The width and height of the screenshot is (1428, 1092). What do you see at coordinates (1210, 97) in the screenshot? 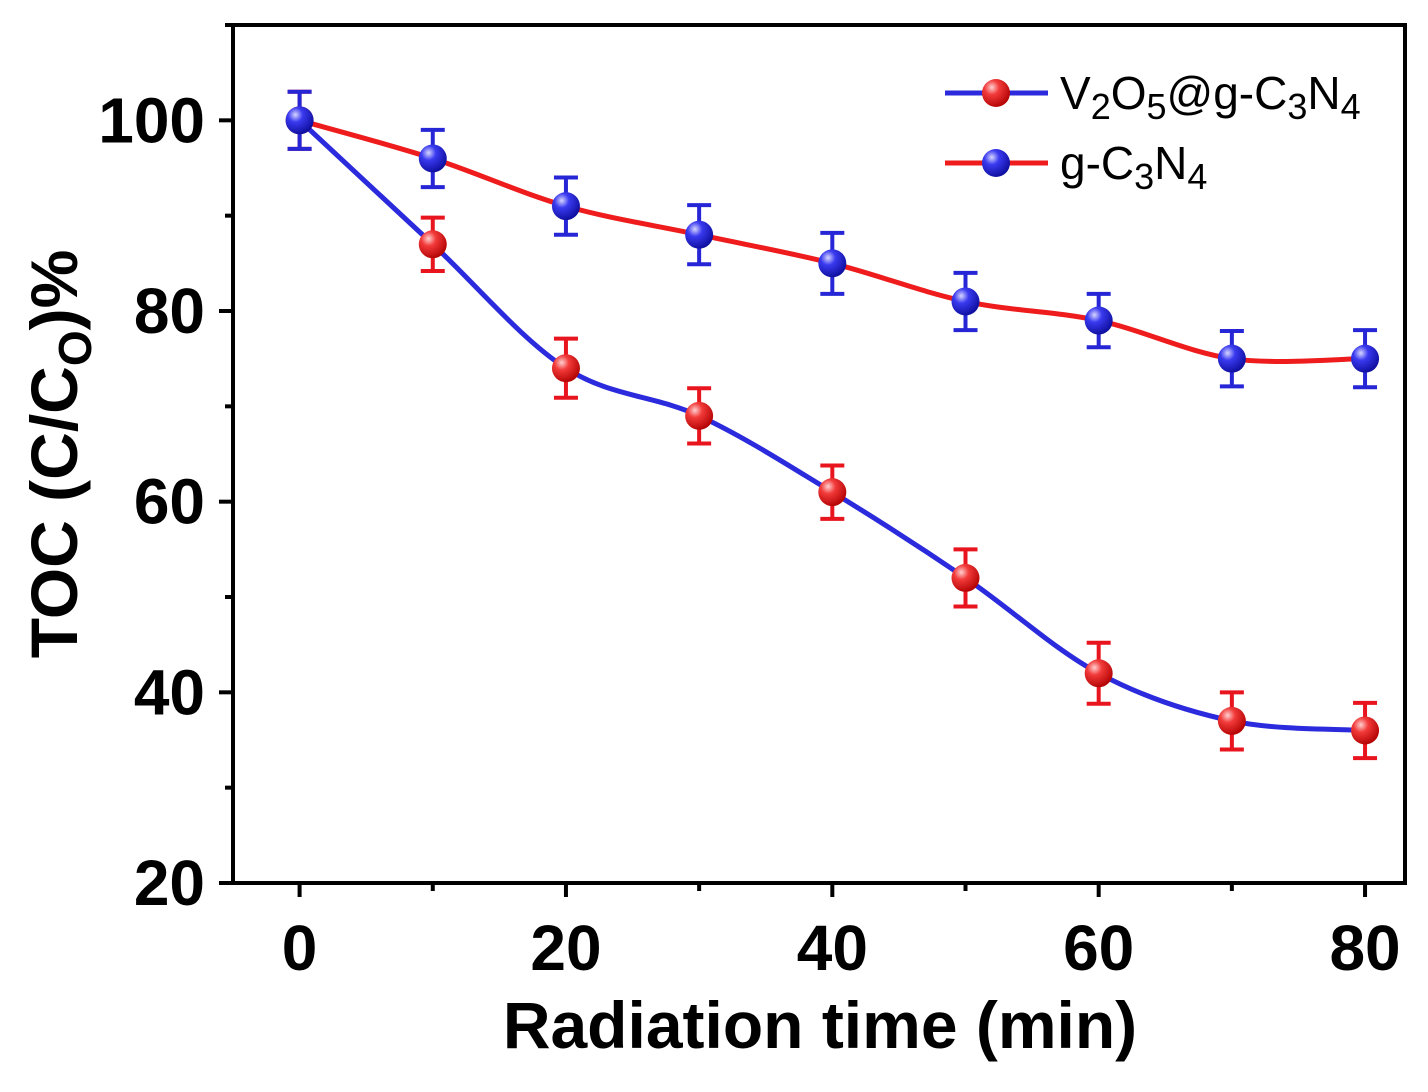
I see `legend-label-1: V2O5@g-C3N4` at bounding box center [1210, 97].